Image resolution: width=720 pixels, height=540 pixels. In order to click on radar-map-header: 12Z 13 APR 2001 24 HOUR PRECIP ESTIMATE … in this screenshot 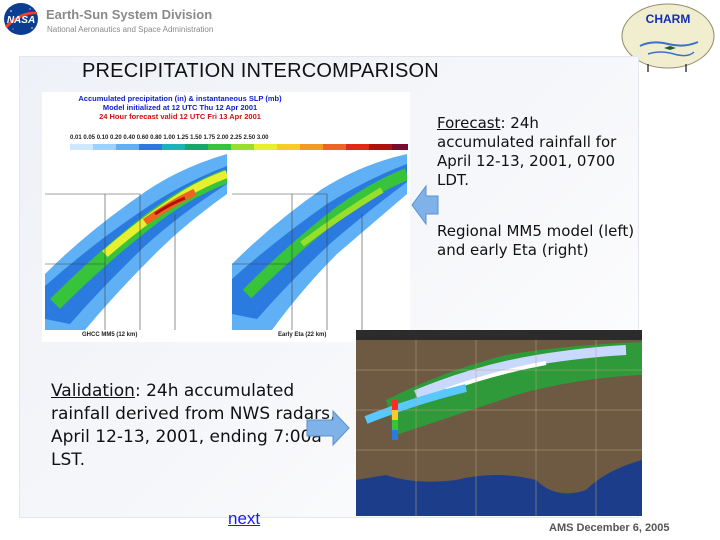, I will do `click(443, 333)`.